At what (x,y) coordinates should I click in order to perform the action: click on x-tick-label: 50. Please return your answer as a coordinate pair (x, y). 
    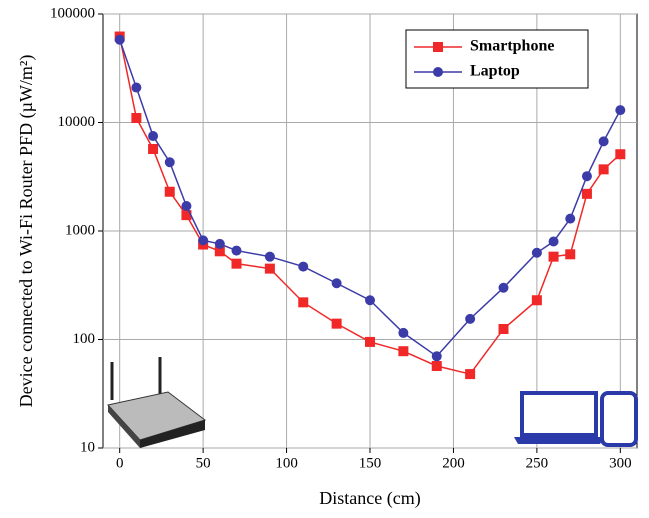
    Looking at the image, I should click on (203, 463).